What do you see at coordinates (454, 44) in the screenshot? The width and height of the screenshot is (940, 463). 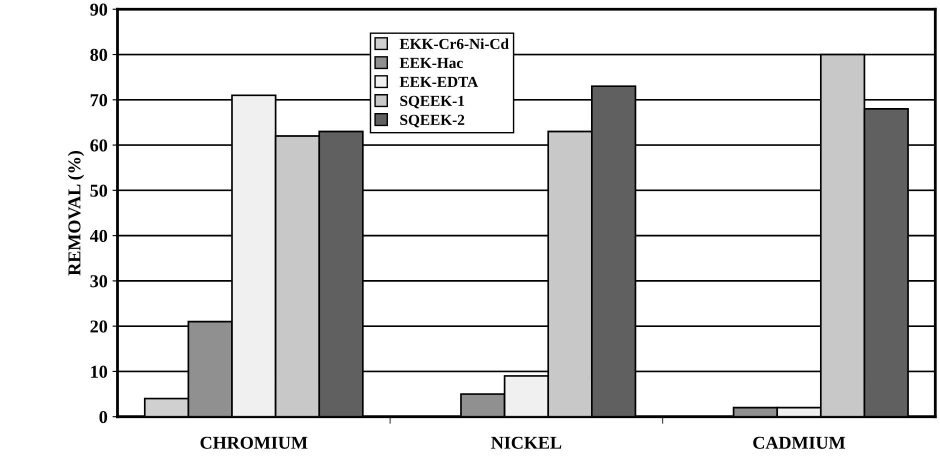 I see `legend-label: EKK-Cr6-Ni-Cd` at bounding box center [454, 44].